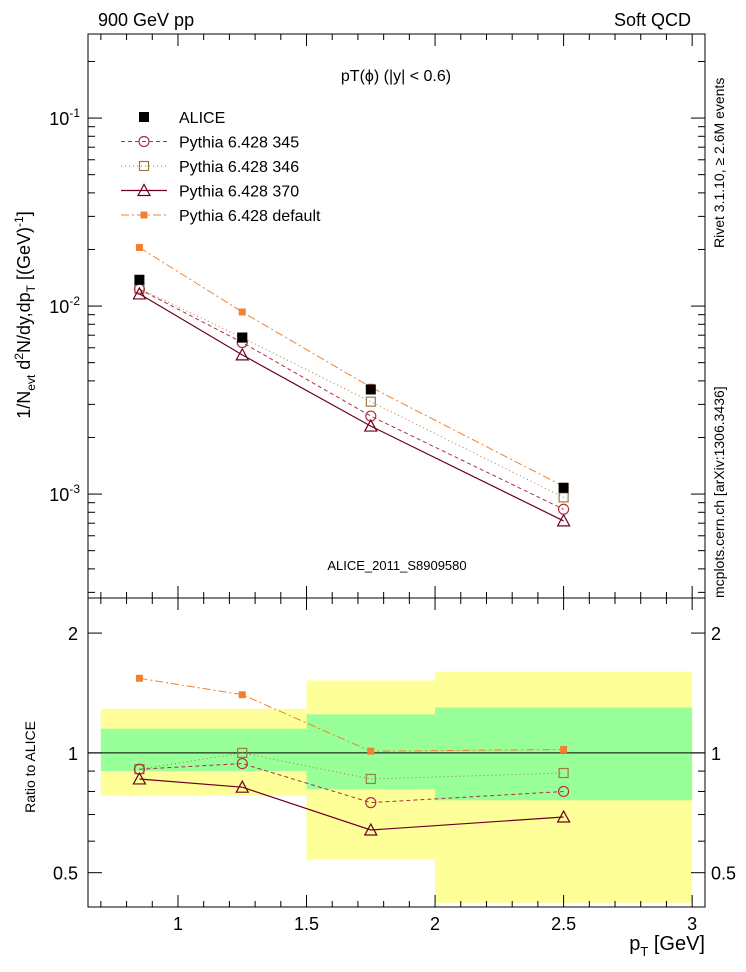 The image size is (746, 972). I want to click on side-label-bottom: mcplots.cern.ch [arXiv:1306.3436], so click(719, 492).